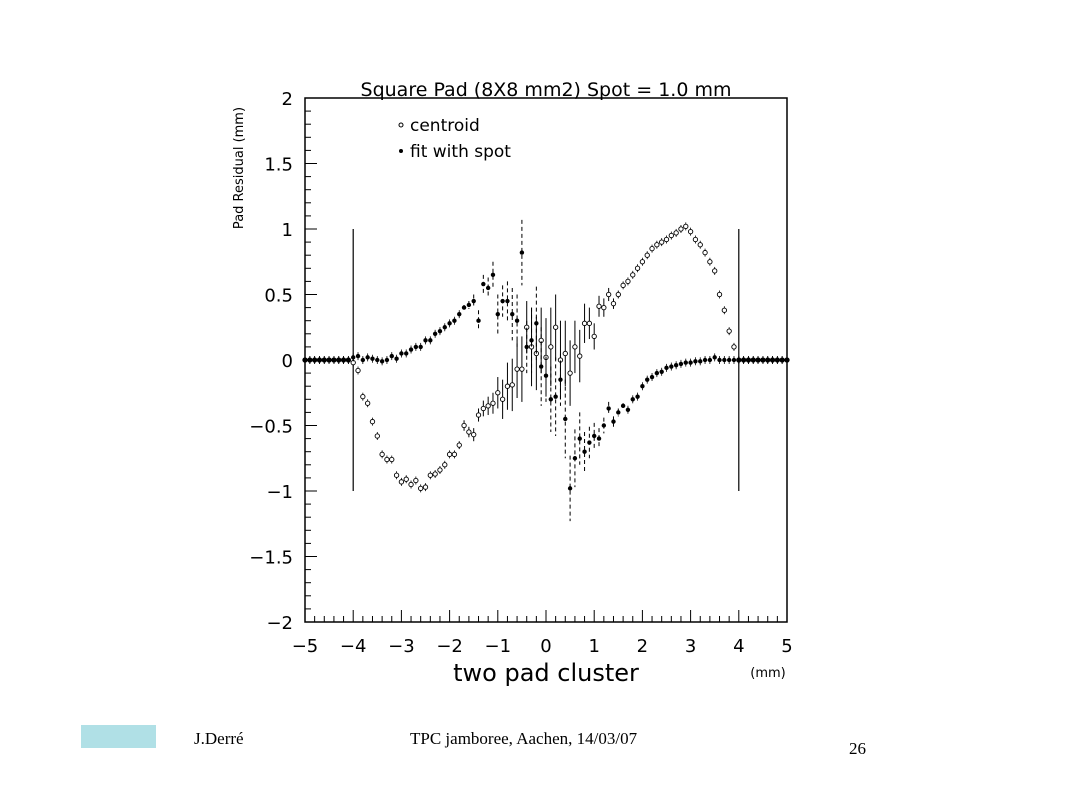 The width and height of the screenshot is (1066, 800). Describe the element at coordinates (642, 646) in the screenshot. I see `x-tick-label: 2` at that location.